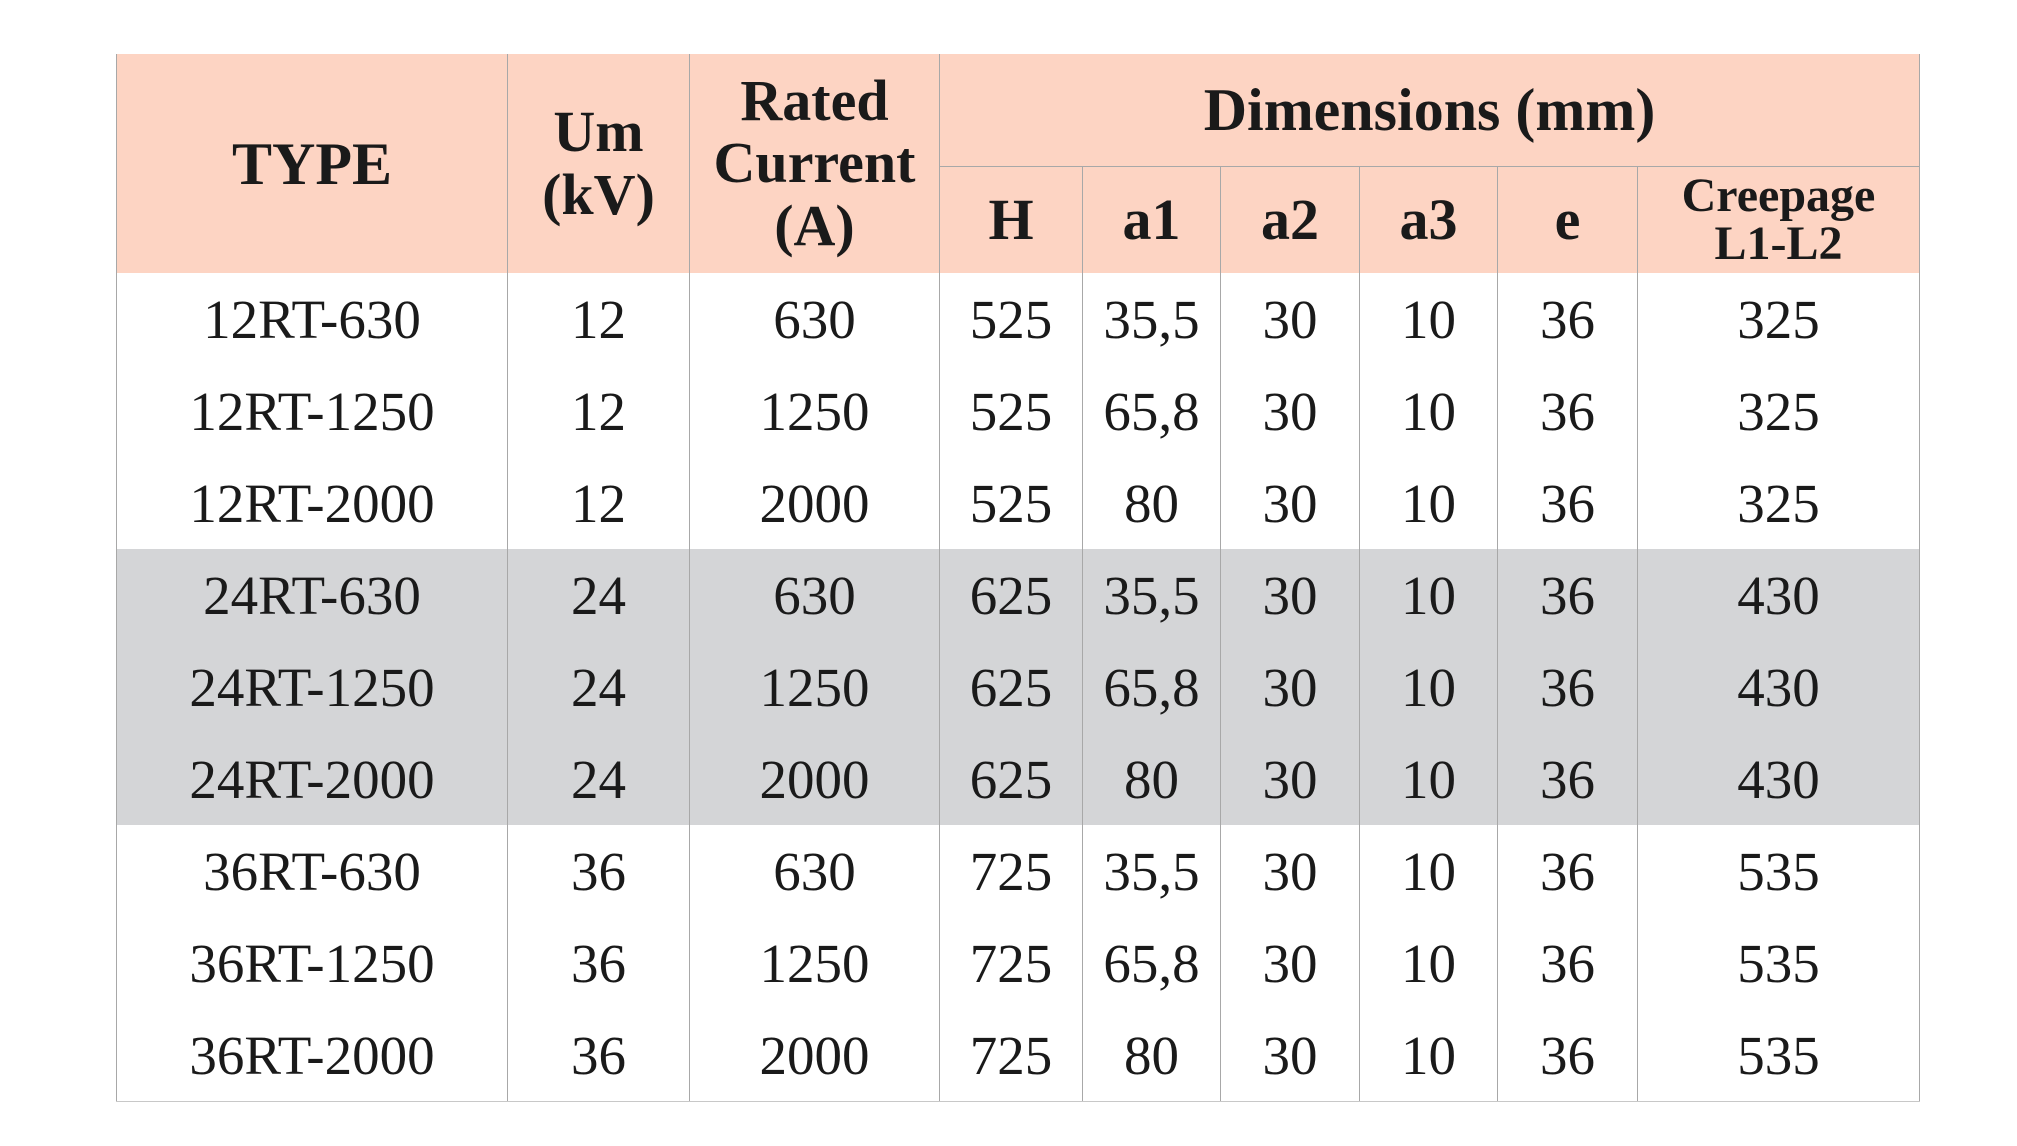  What do you see at coordinates (312, 503) in the screenshot?
I see `cell-type: 12RT-2000` at bounding box center [312, 503].